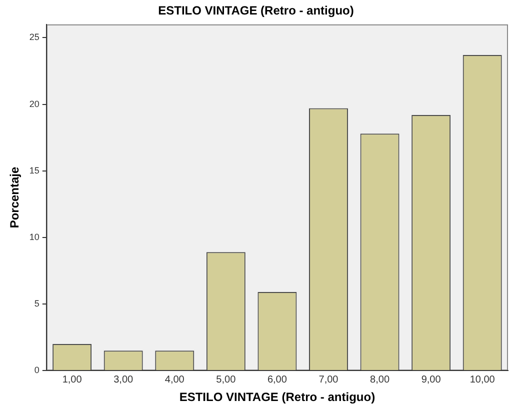 The width and height of the screenshot is (512, 409). What do you see at coordinates (328, 380) in the screenshot?
I see `x-tick-label: 7,00` at bounding box center [328, 380].